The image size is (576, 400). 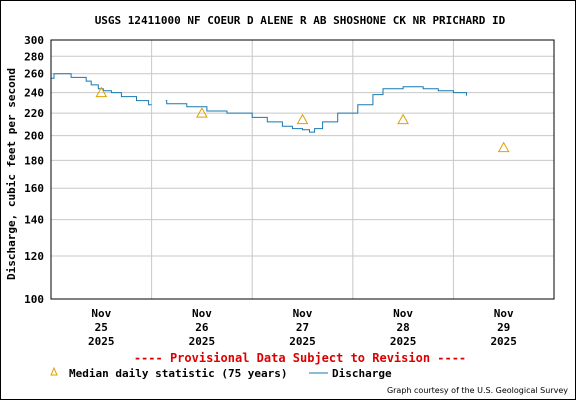 What do you see at coordinates (34, 170) in the screenshot?
I see `y-tick-labels: 100 120 140 160 180 200 220 240 260 280 300` at bounding box center [34, 170].